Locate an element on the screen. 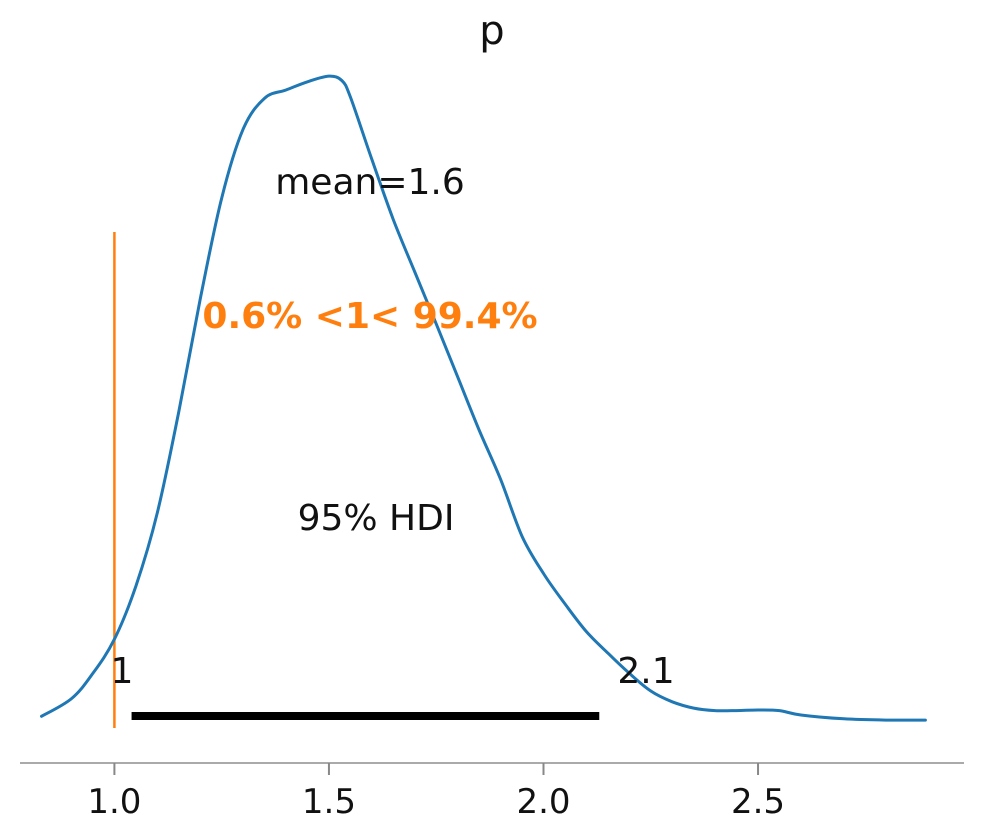  hdi-upper-bound-label: 2.1 is located at coordinates (645, 671).